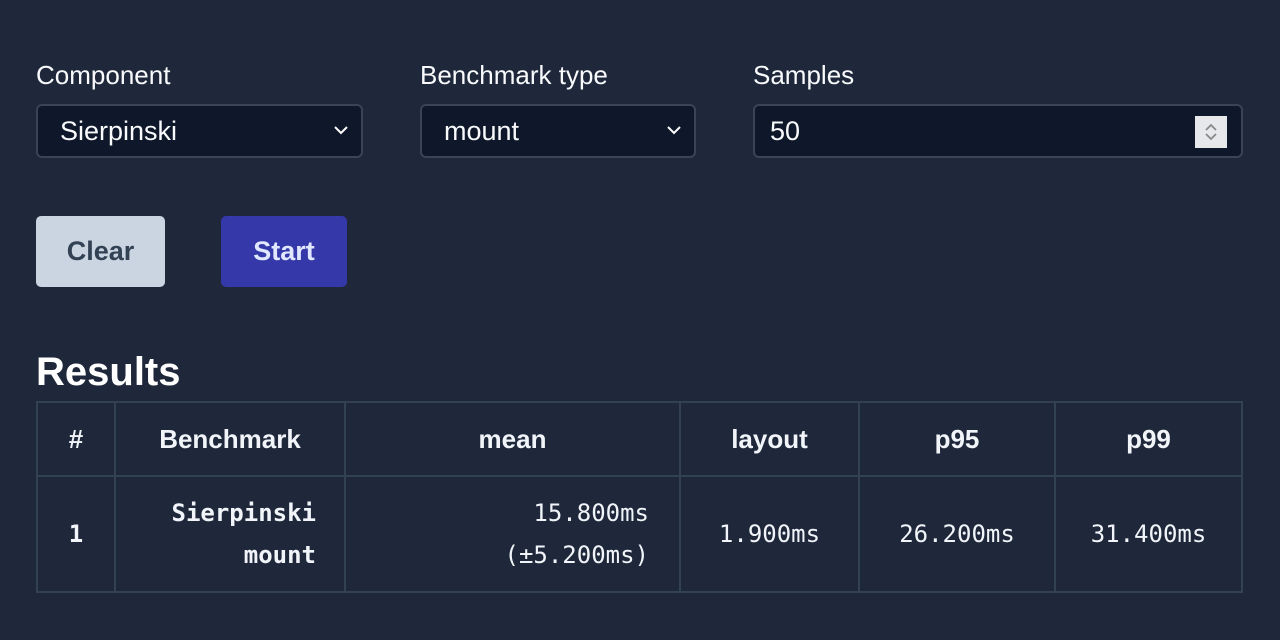 The height and width of the screenshot is (640, 1280). I want to click on component-value: Sierpinski, so click(119, 130).